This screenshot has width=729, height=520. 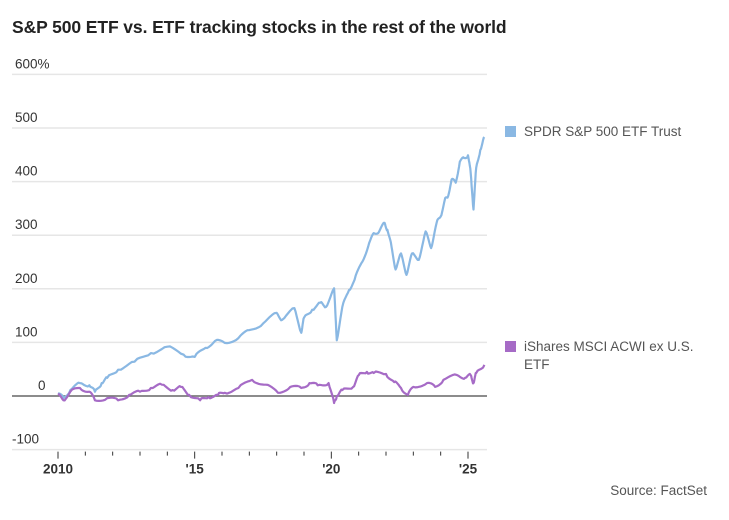 I want to click on y-tick-label: 500, so click(x=26, y=117).